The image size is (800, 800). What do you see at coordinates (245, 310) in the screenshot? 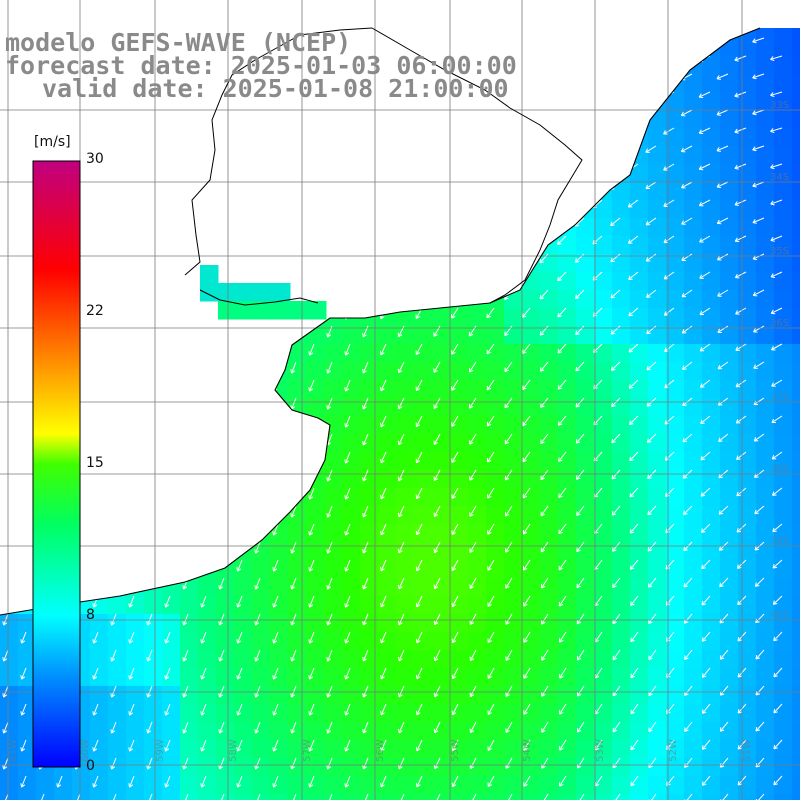
I see `estuary-cell` at bounding box center [245, 310].